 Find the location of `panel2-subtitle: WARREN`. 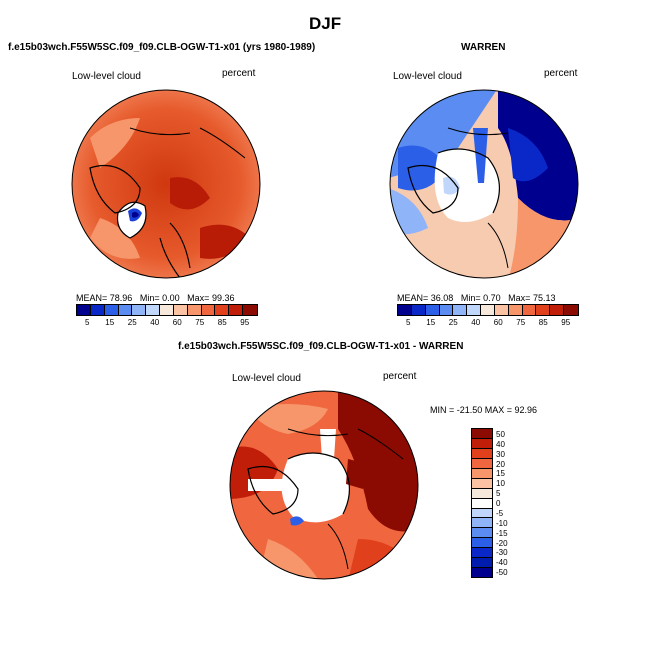

panel2-subtitle: WARREN is located at coordinates (483, 47).